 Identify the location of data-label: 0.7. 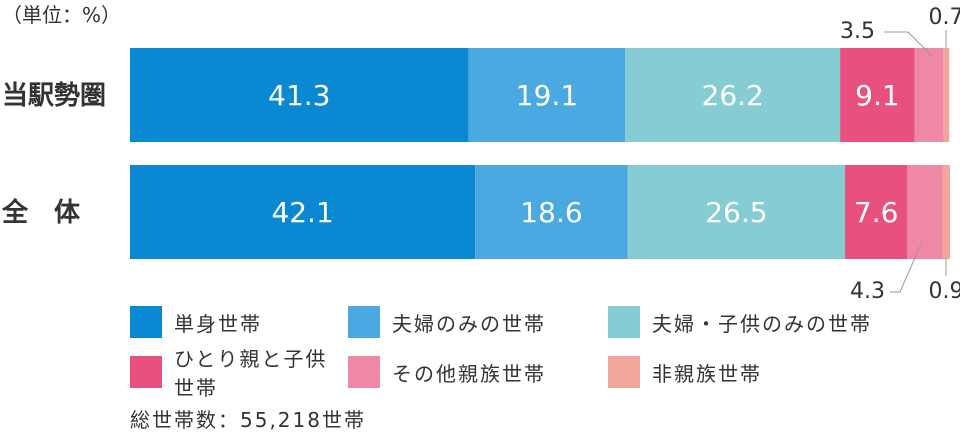
(944, 17).